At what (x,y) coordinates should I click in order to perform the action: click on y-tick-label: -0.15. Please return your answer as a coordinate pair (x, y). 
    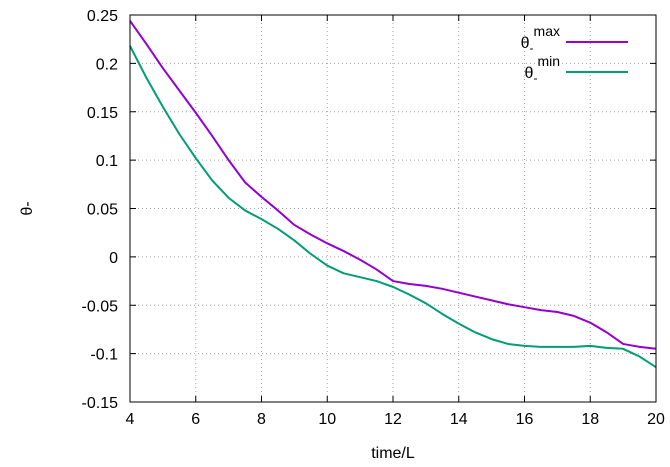
    Looking at the image, I should click on (100, 403).